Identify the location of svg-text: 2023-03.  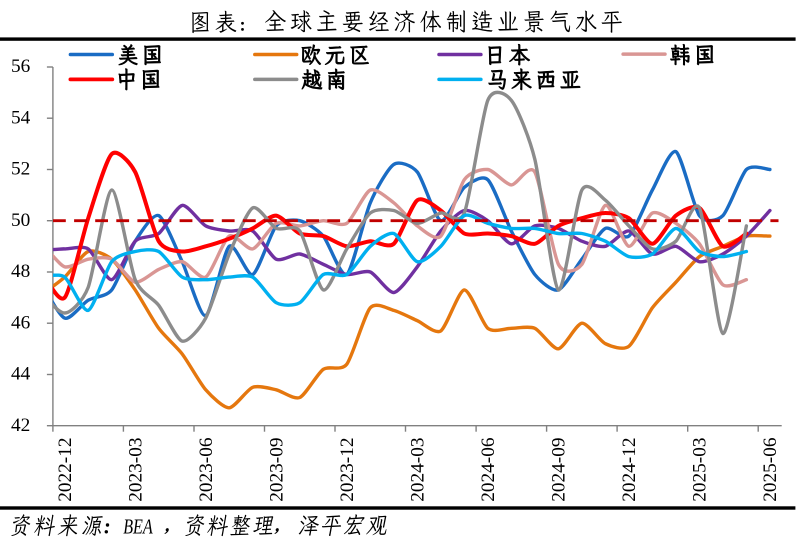
(135, 470).